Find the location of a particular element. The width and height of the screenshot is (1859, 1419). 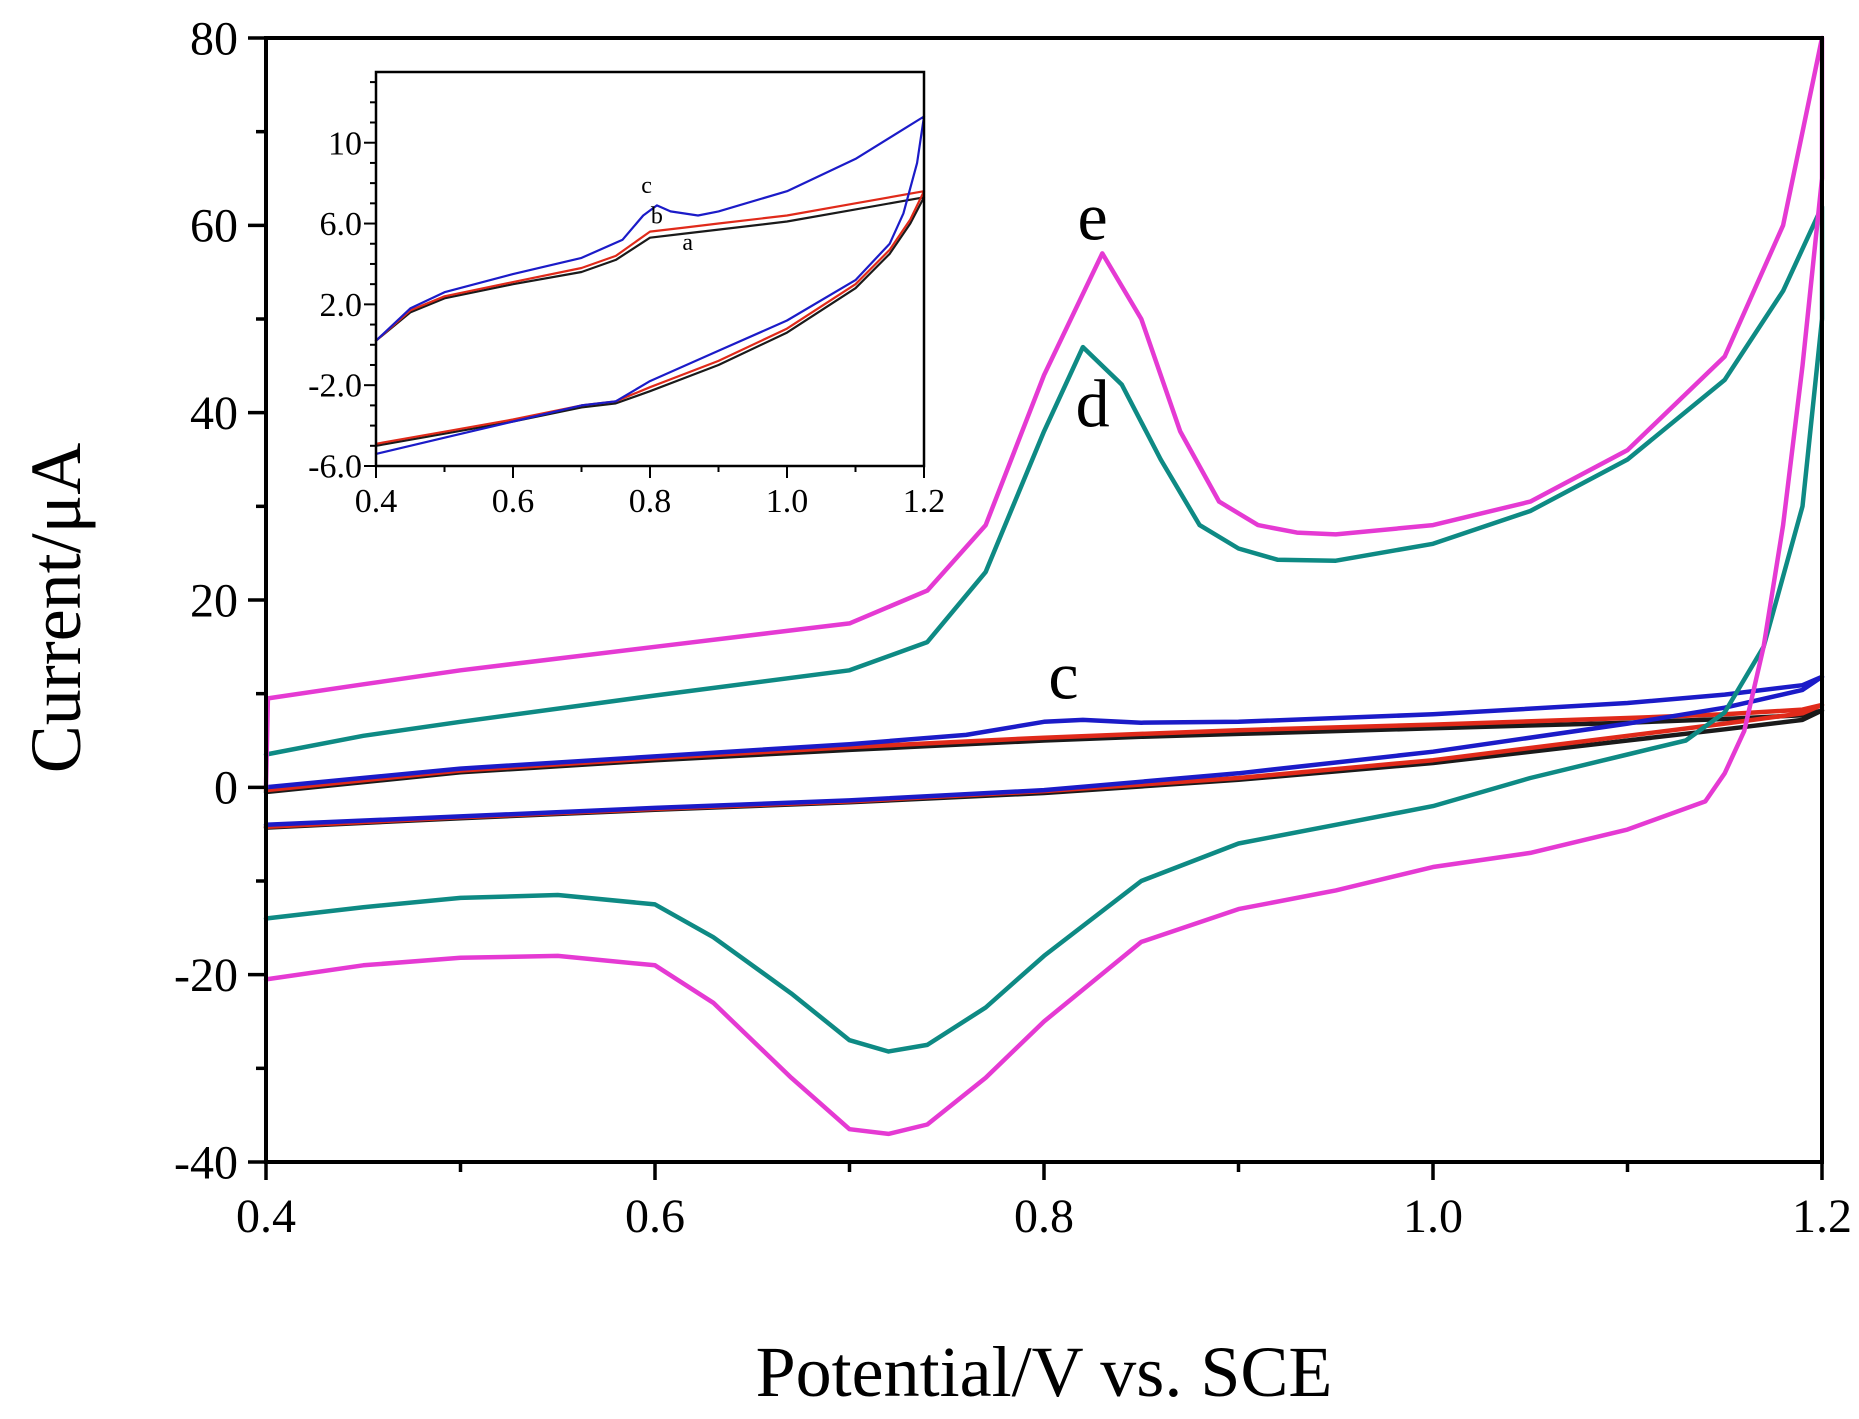

inset-y-tick-label: 2.0 is located at coordinates (341, 305).